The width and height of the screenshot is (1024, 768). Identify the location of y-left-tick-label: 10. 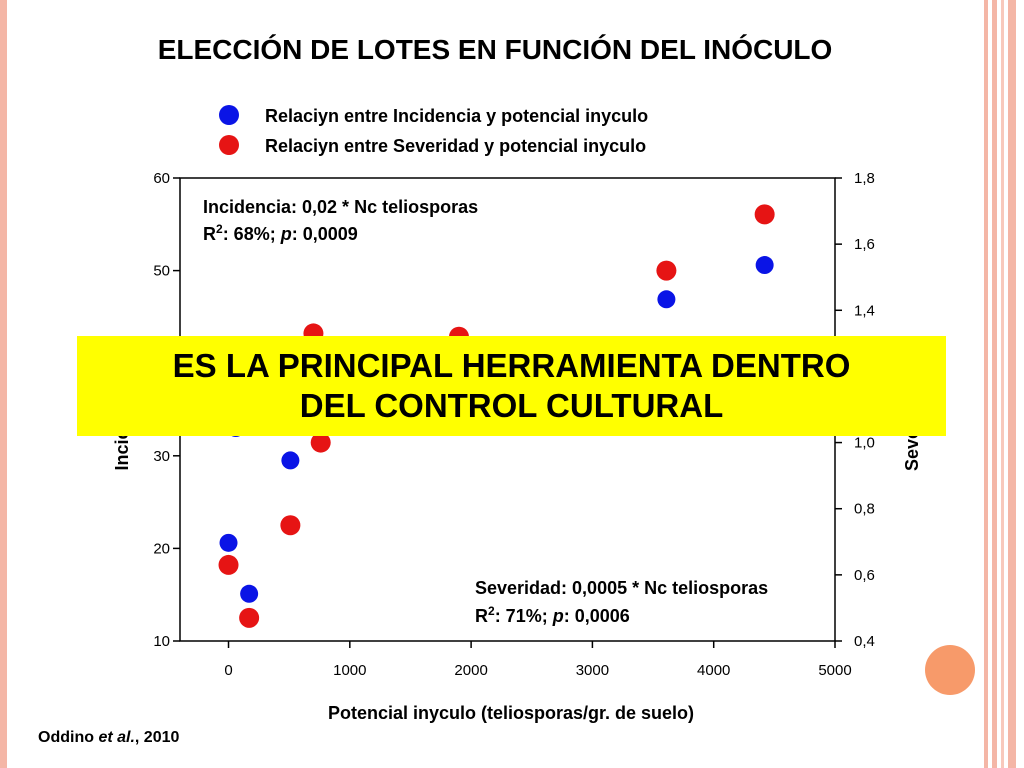
(161, 641).